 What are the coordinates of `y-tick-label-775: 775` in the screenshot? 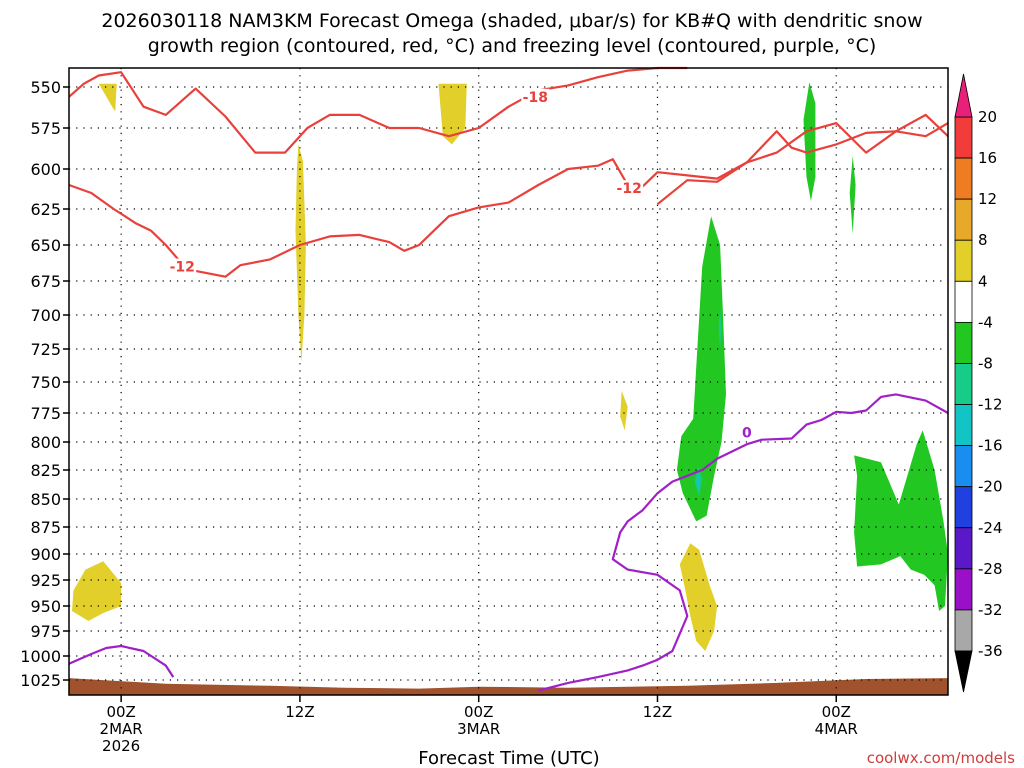 It's located at (45, 413).